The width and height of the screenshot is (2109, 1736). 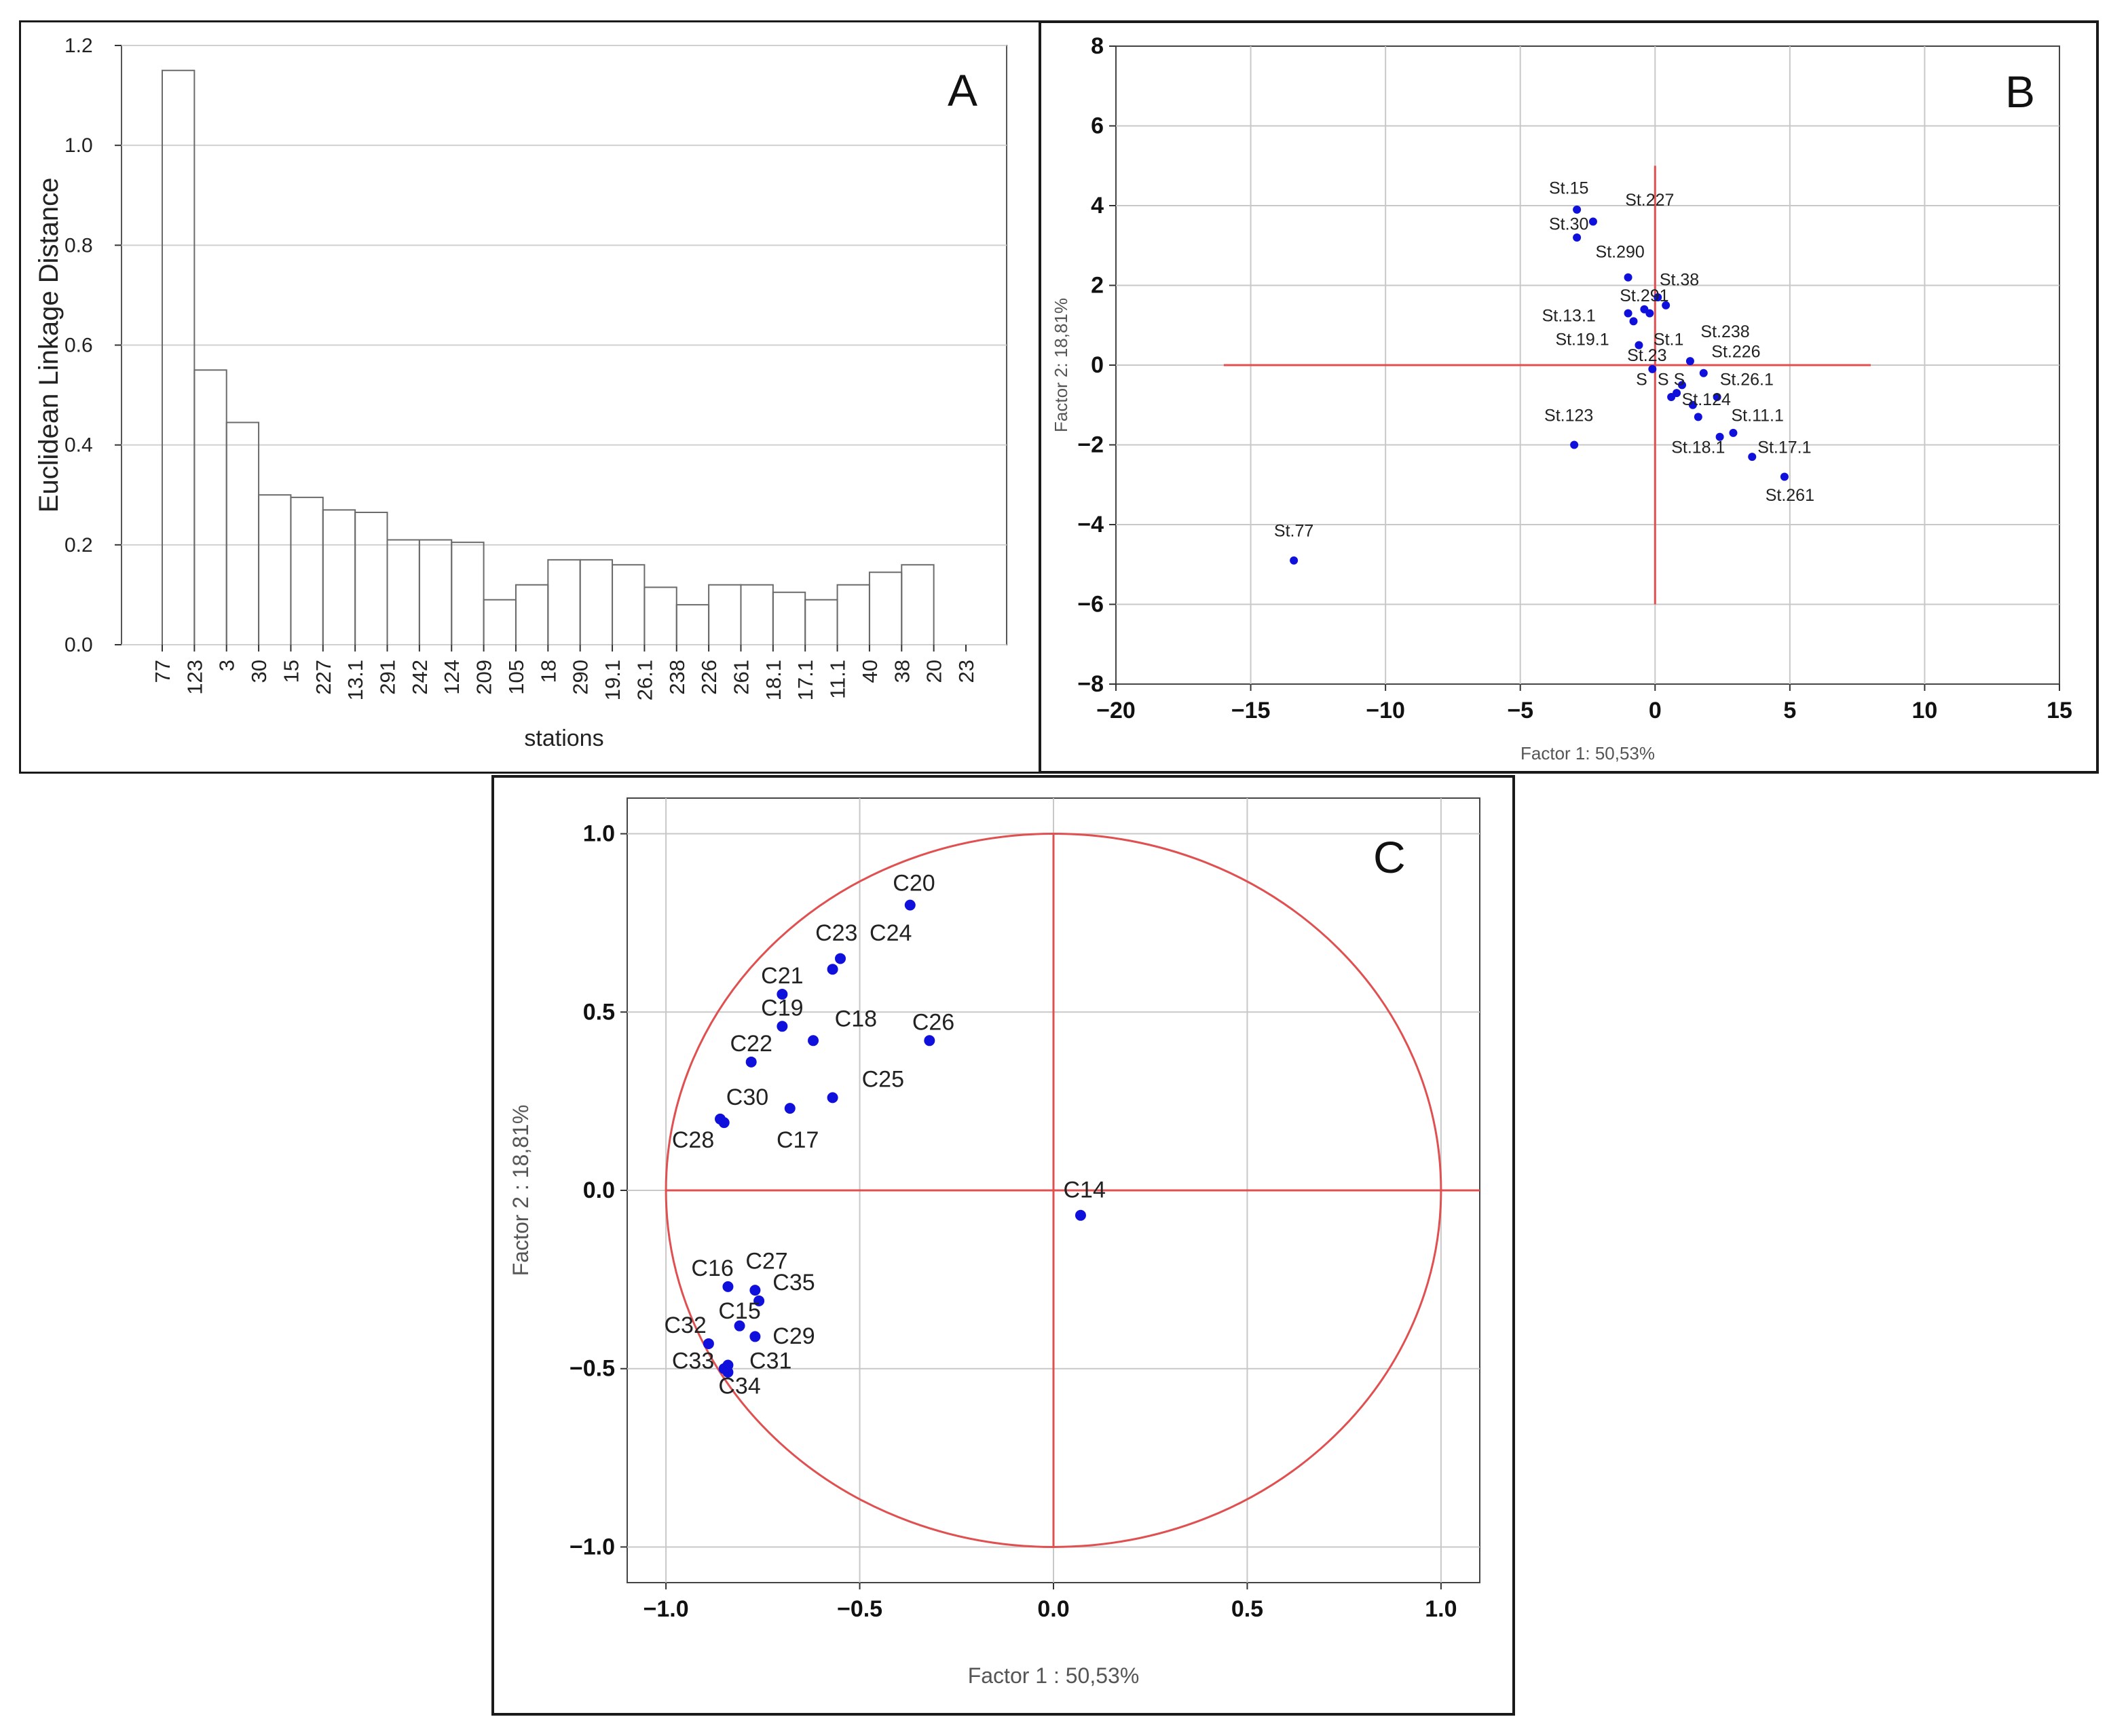 What do you see at coordinates (1247, 1609) in the screenshot?
I see `x-tick-label: 0.5` at bounding box center [1247, 1609].